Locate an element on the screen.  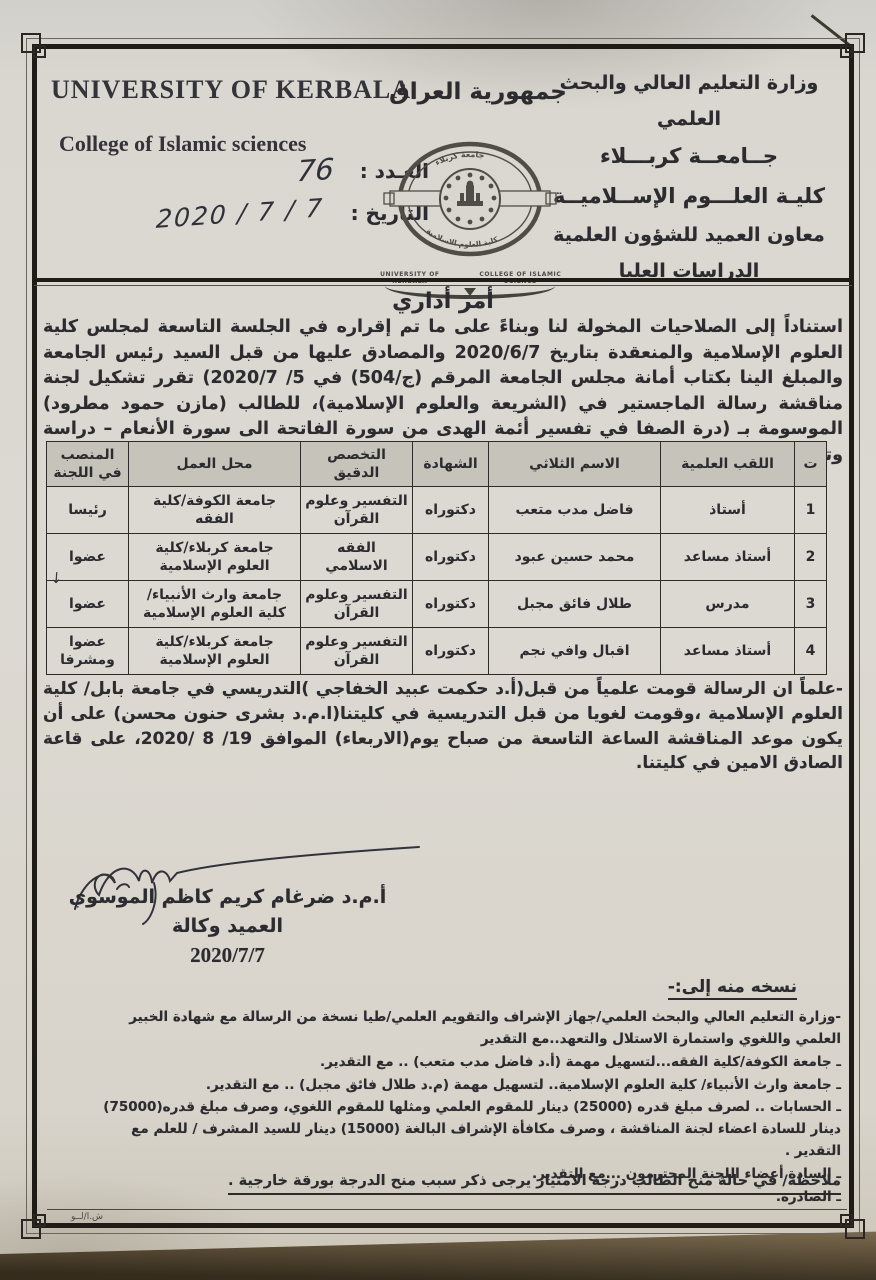
dean-assistant-line: معاون العميد للشؤون العلمية is located at coordinates (689, 234).